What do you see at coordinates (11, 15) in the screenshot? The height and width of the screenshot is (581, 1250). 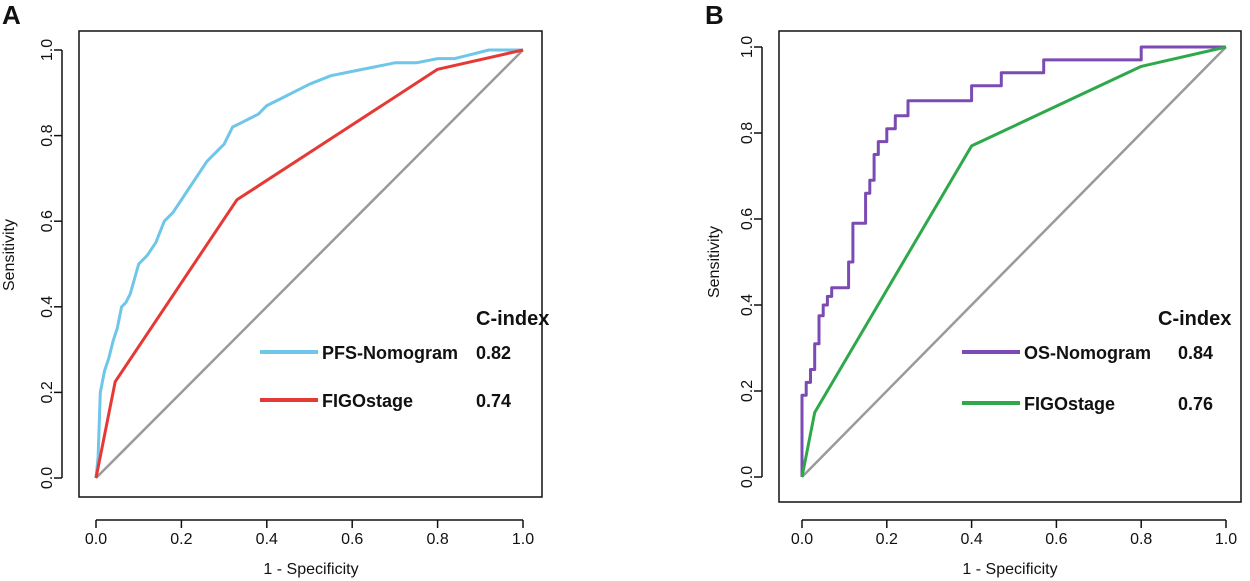 I see `panel-letter: A` at bounding box center [11, 15].